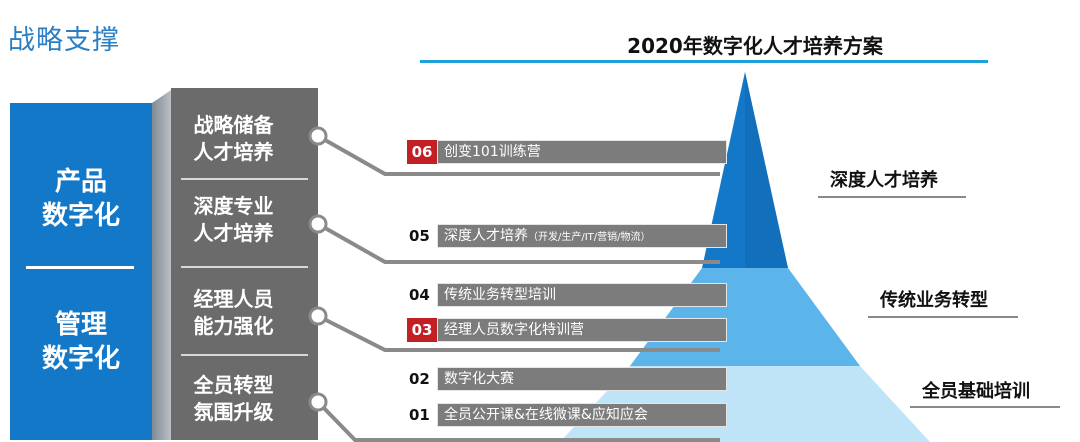 The height and width of the screenshot is (442, 1080). Describe the element at coordinates (80, 216) in the screenshot. I see `product-line-2: 数字化` at that location.